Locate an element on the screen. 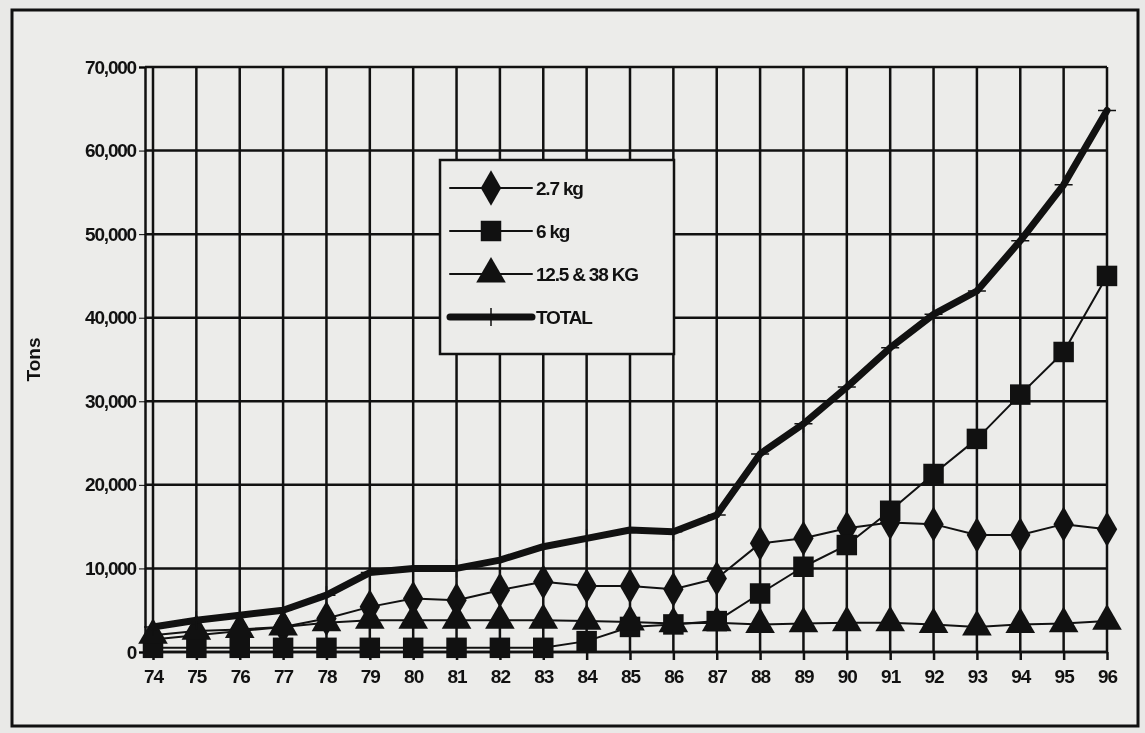  y-tick-label: 70,000 is located at coordinates (111, 67).